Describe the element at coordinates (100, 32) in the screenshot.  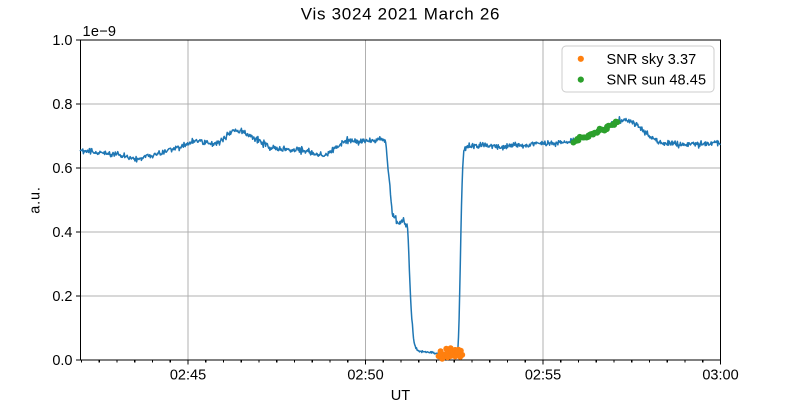
I see `svg-text: 1e−9` at that location.